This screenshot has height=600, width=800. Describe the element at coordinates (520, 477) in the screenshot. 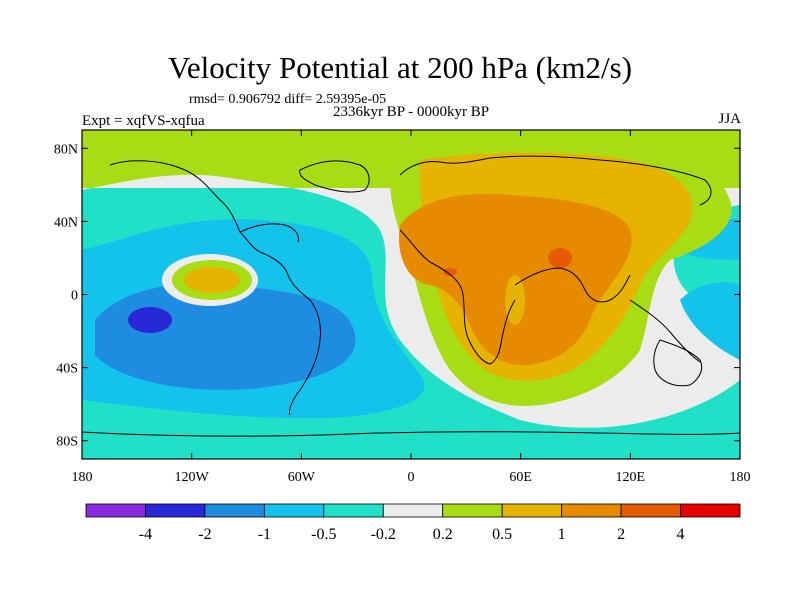

I see `lon-tick-label: 60E` at that location.